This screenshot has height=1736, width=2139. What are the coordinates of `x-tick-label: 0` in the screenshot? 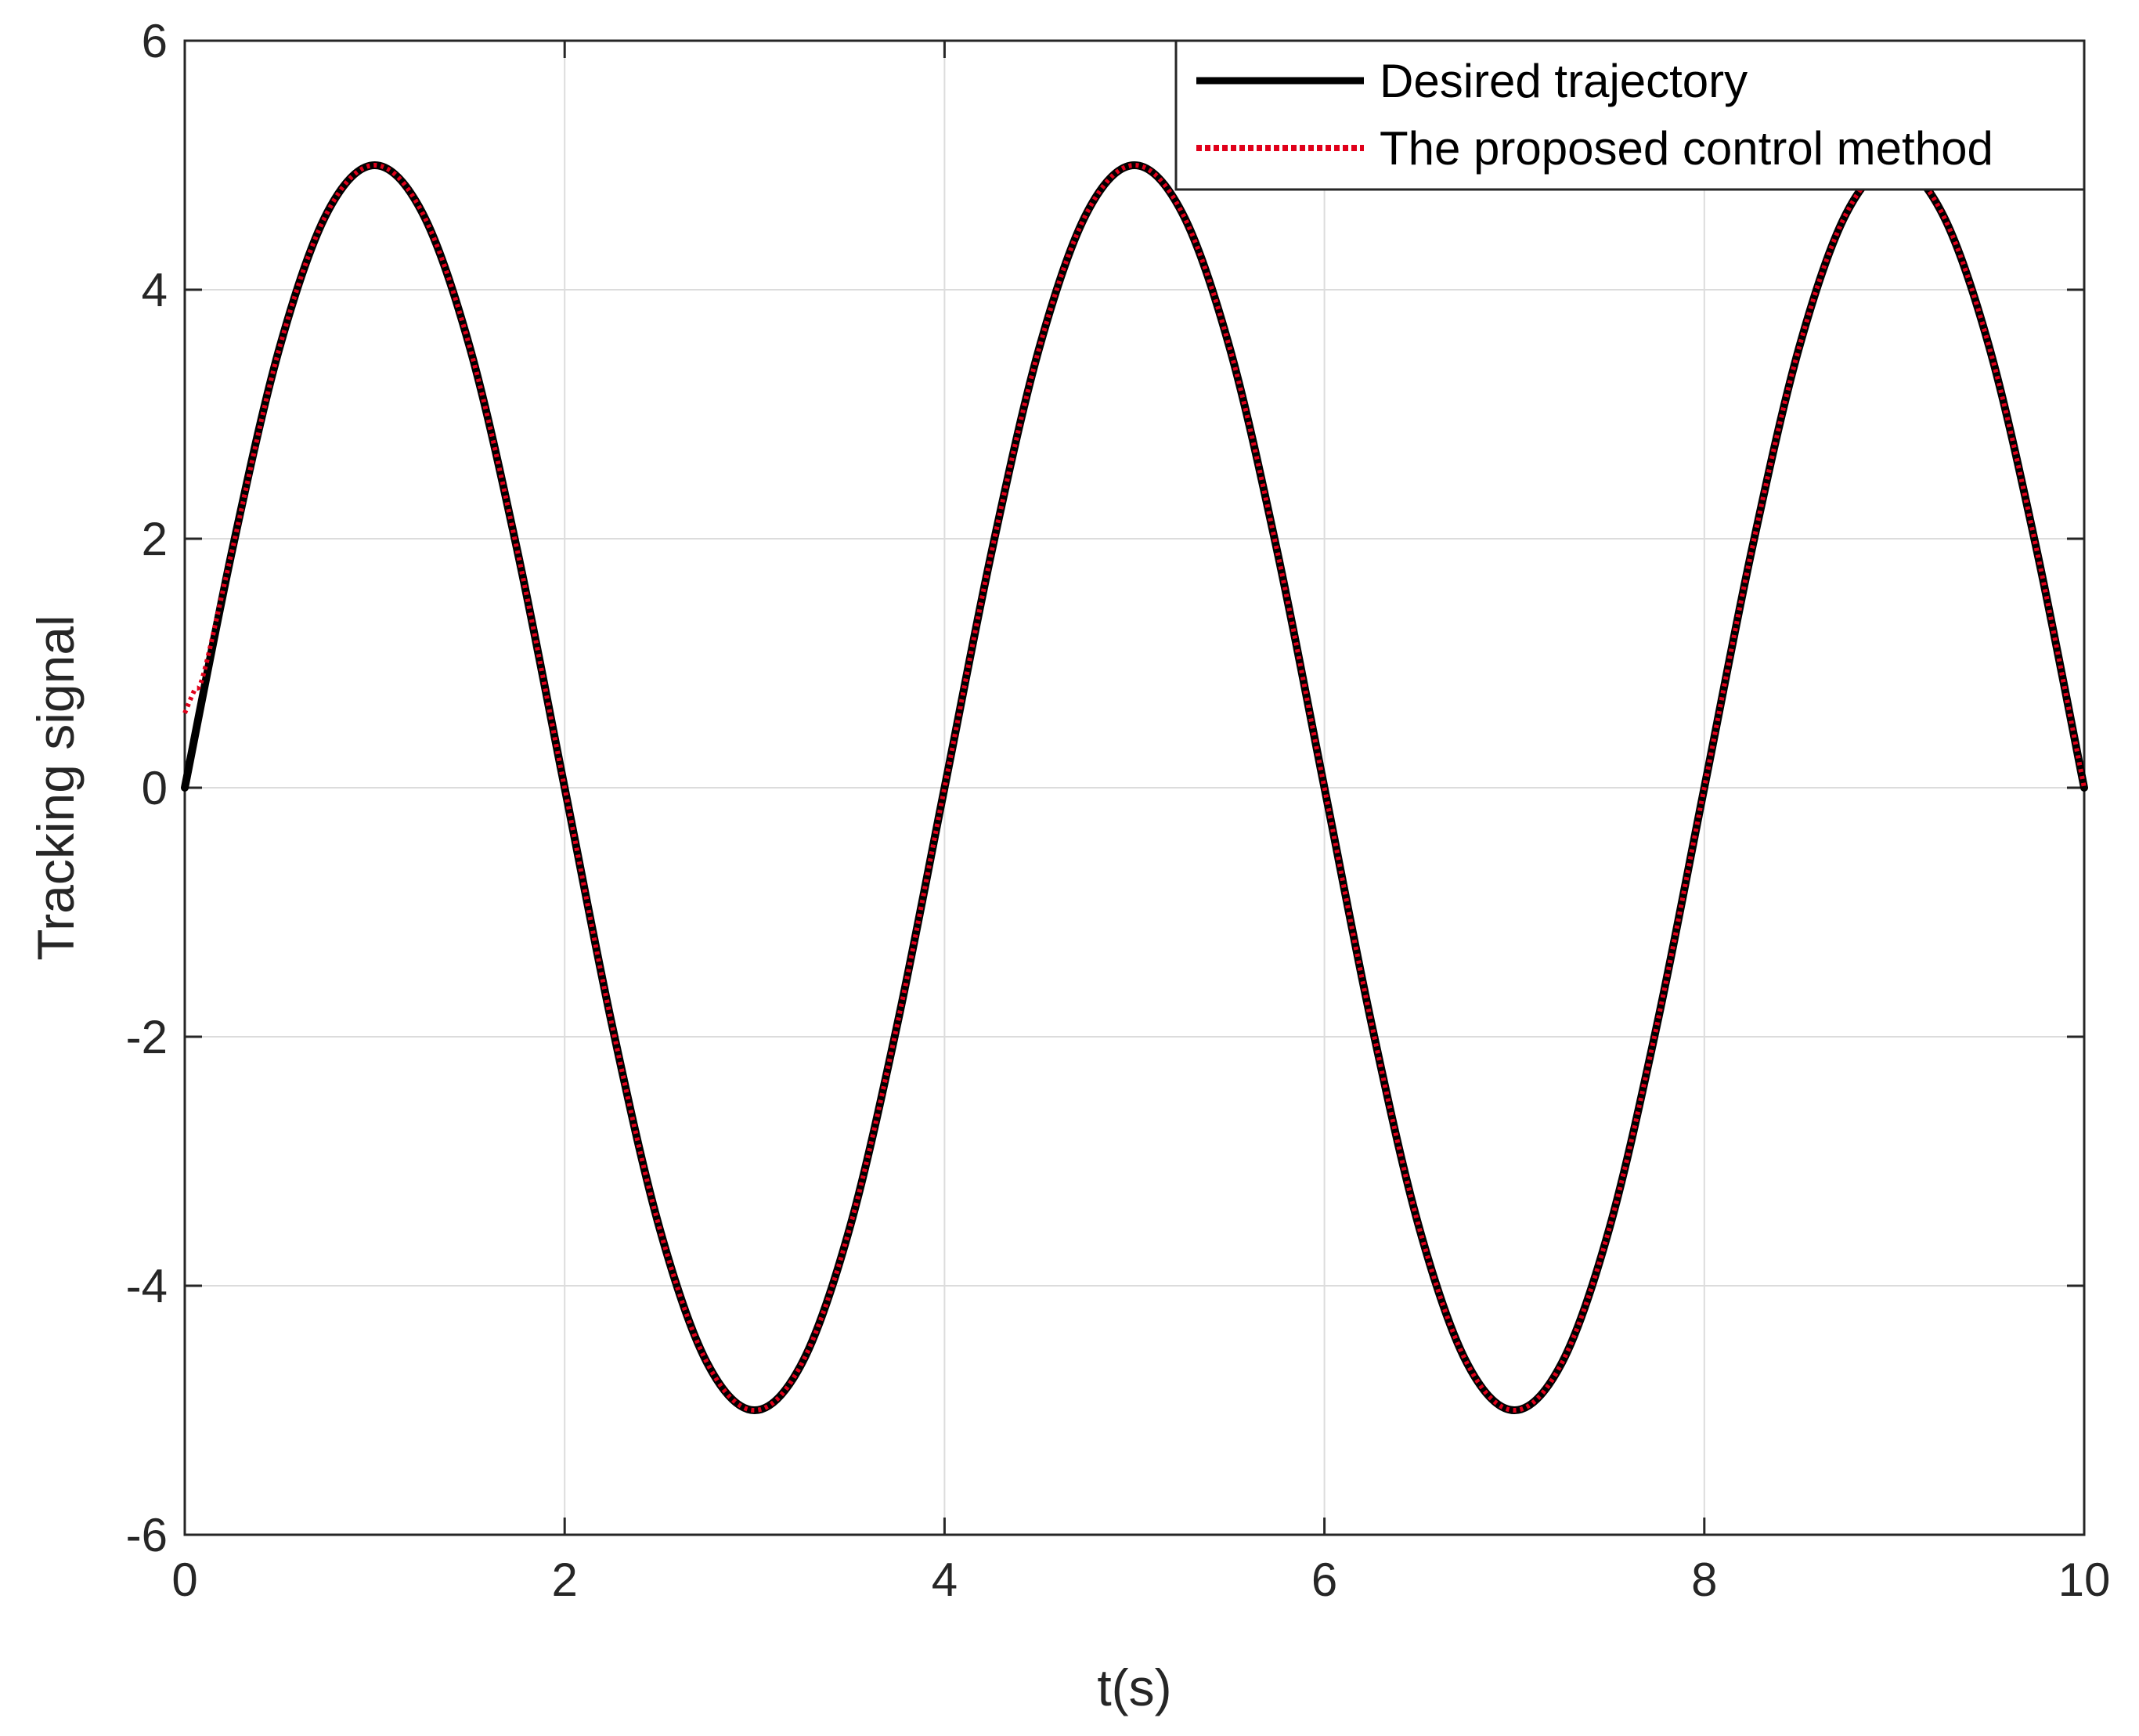 It's located at (184, 1580).